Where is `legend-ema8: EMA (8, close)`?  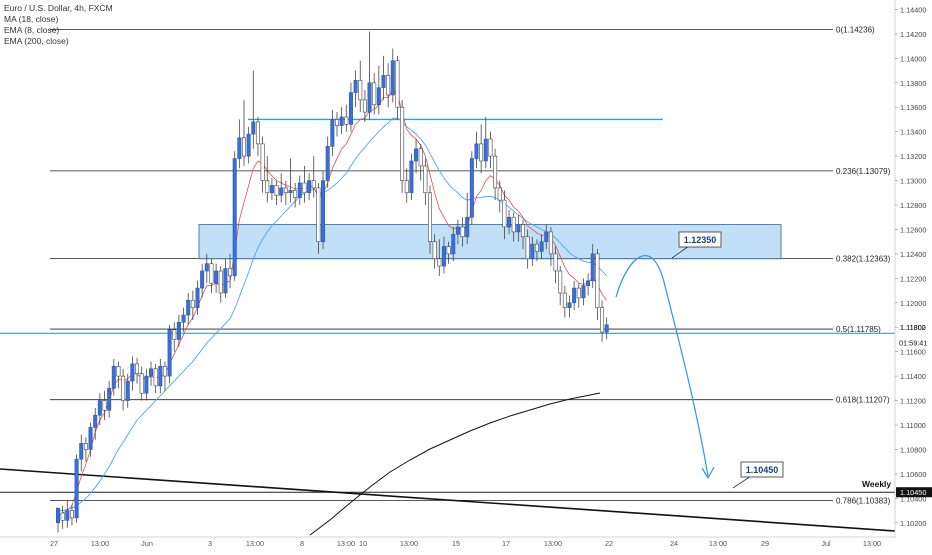
legend-ema8: EMA (8, close) is located at coordinates (32, 30).